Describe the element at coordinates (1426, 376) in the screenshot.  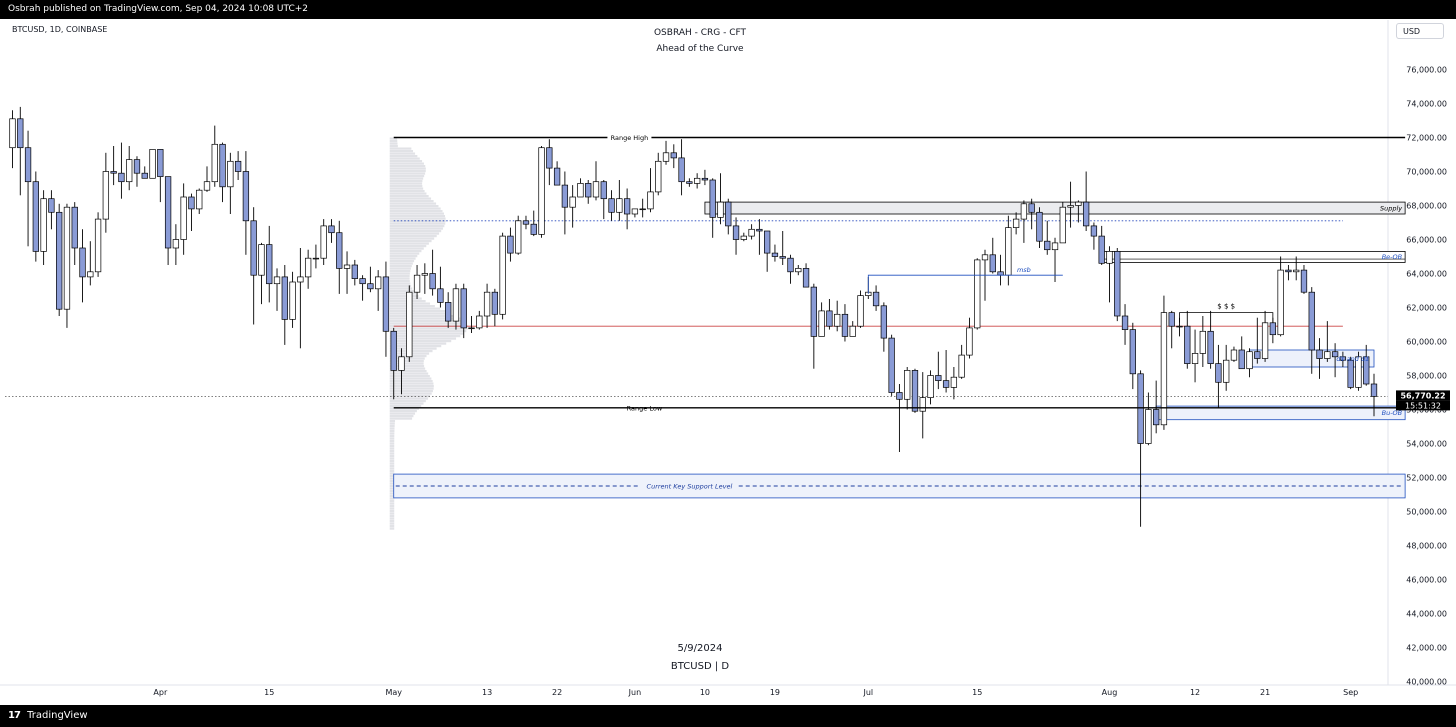
I see `price-tick-label: 58,000.00` at that location.